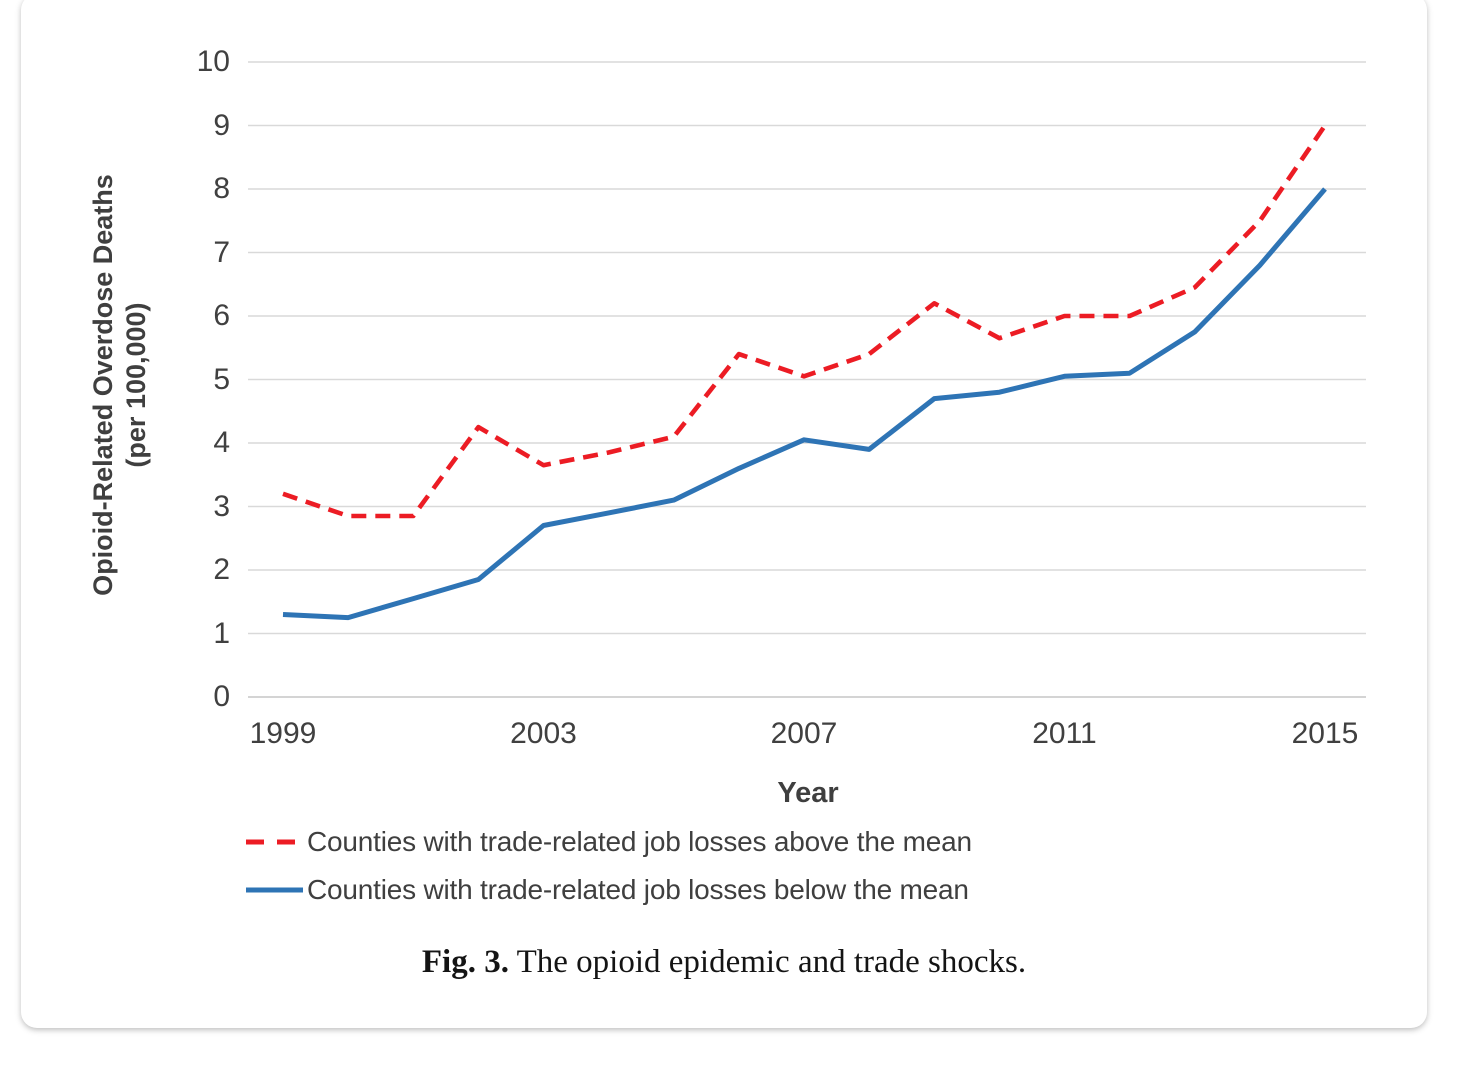 This screenshot has height=1068, width=1472. What do you see at coordinates (804, 733) in the screenshot?
I see `x-tick-2007: 2007` at bounding box center [804, 733].